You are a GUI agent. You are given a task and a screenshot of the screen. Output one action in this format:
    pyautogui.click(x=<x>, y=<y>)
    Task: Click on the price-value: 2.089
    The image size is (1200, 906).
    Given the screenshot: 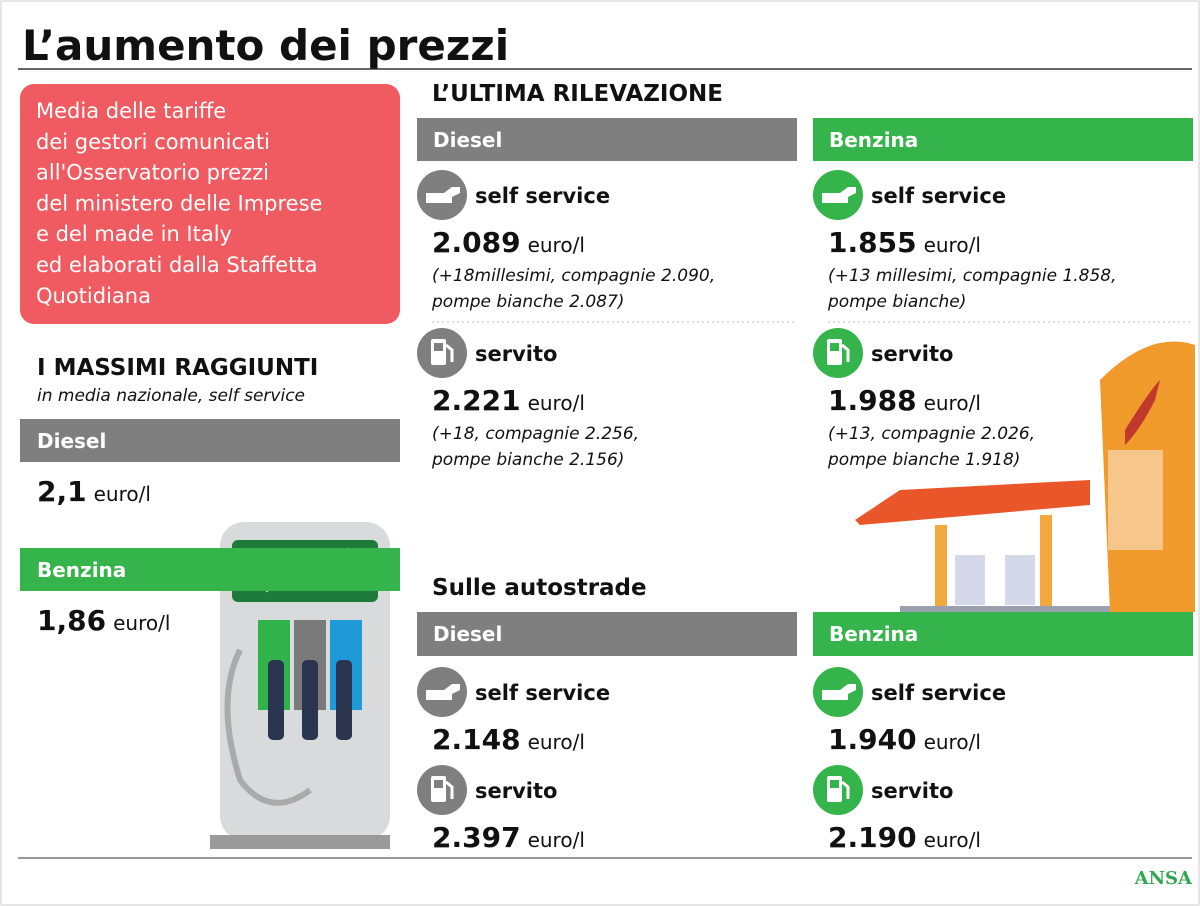 What is the action you would take?
    pyautogui.click(x=476, y=242)
    